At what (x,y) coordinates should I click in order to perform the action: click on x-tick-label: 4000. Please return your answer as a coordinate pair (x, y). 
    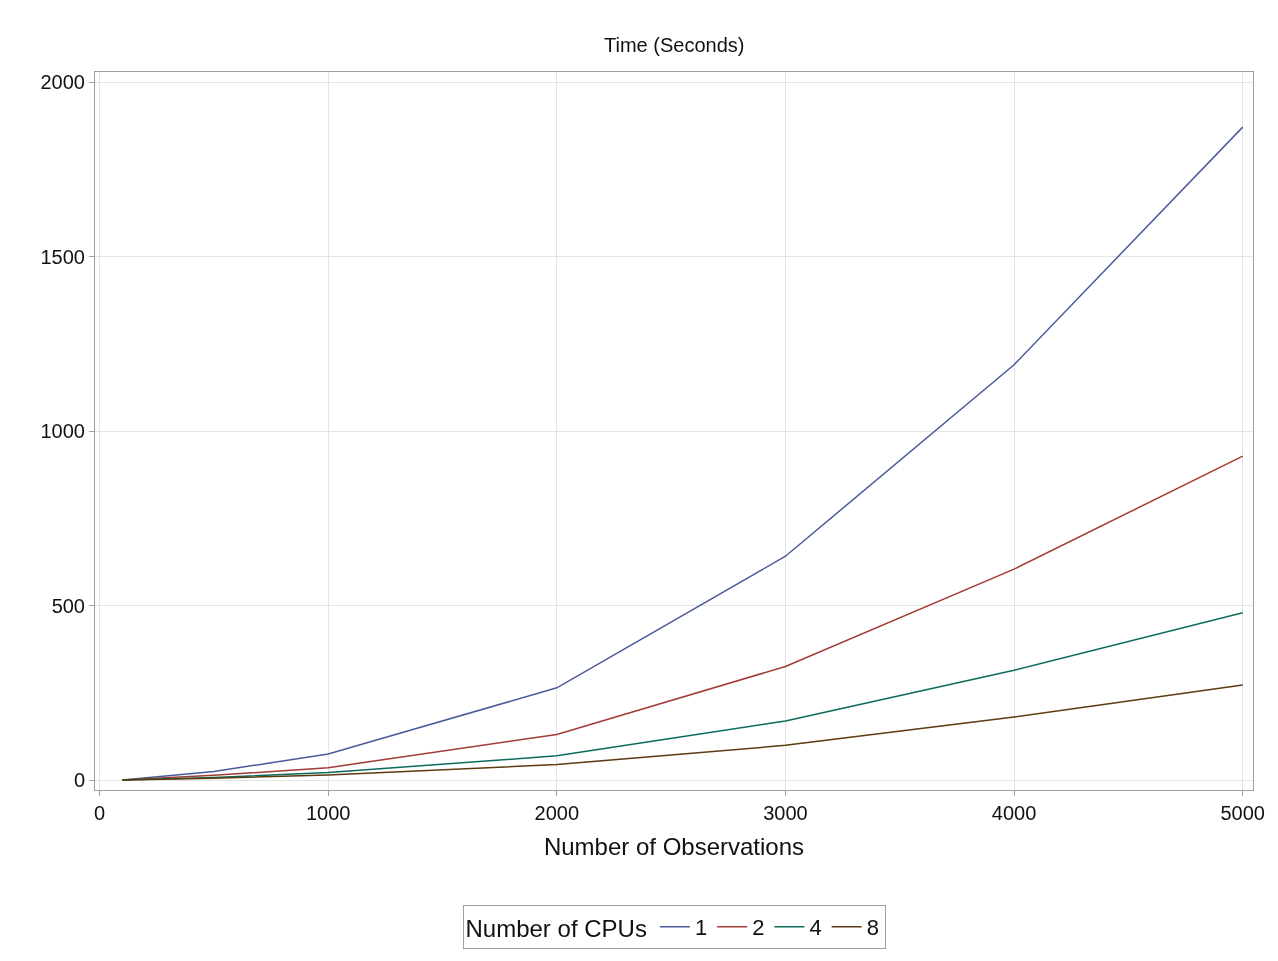
    Looking at the image, I should click on (1014, 813).